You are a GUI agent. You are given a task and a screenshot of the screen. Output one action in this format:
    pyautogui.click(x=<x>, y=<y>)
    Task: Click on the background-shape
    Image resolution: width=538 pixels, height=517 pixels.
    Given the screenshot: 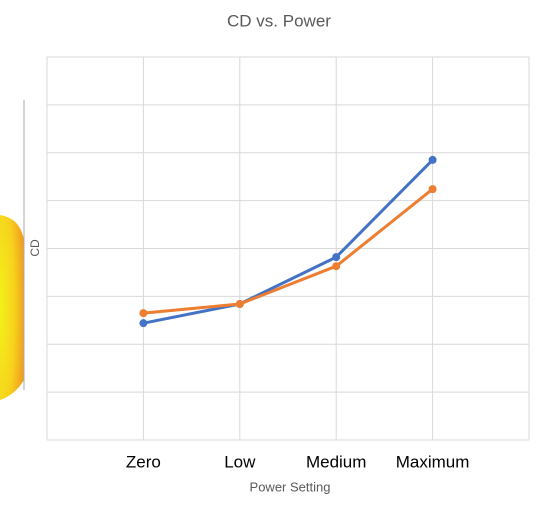 What is the action you would take?
    pyautogui.click(x=12, y=307)
    